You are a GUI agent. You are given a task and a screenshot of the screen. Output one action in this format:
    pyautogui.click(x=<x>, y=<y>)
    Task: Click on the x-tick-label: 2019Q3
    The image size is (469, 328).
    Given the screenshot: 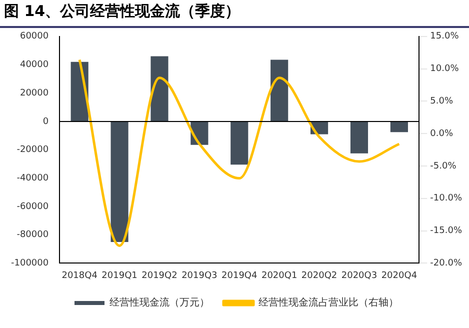 What is the action you would take?
    pyautogui.click(x=200, y=275)
    